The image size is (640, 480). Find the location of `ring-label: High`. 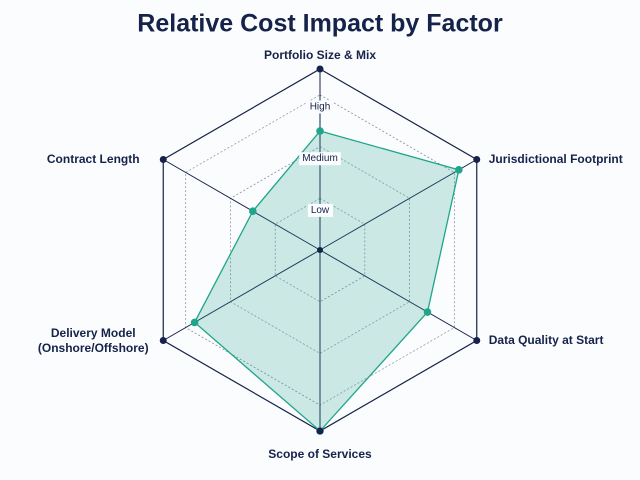

ring-label: High is located at coordinates (320, 106).